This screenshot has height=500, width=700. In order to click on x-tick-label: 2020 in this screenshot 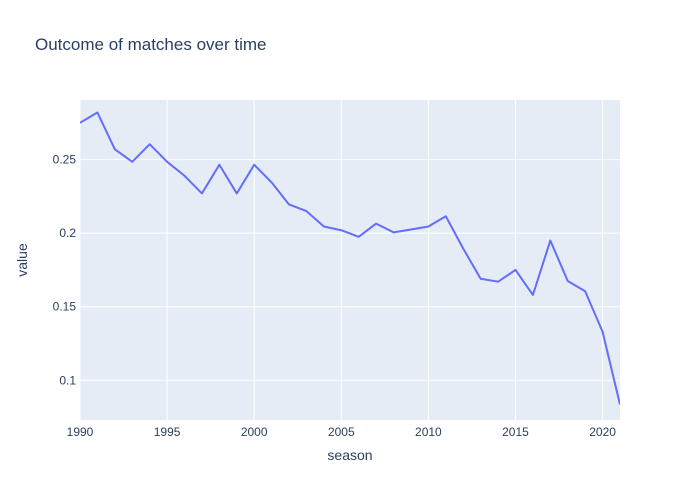, I will do `click(602, 432)`.